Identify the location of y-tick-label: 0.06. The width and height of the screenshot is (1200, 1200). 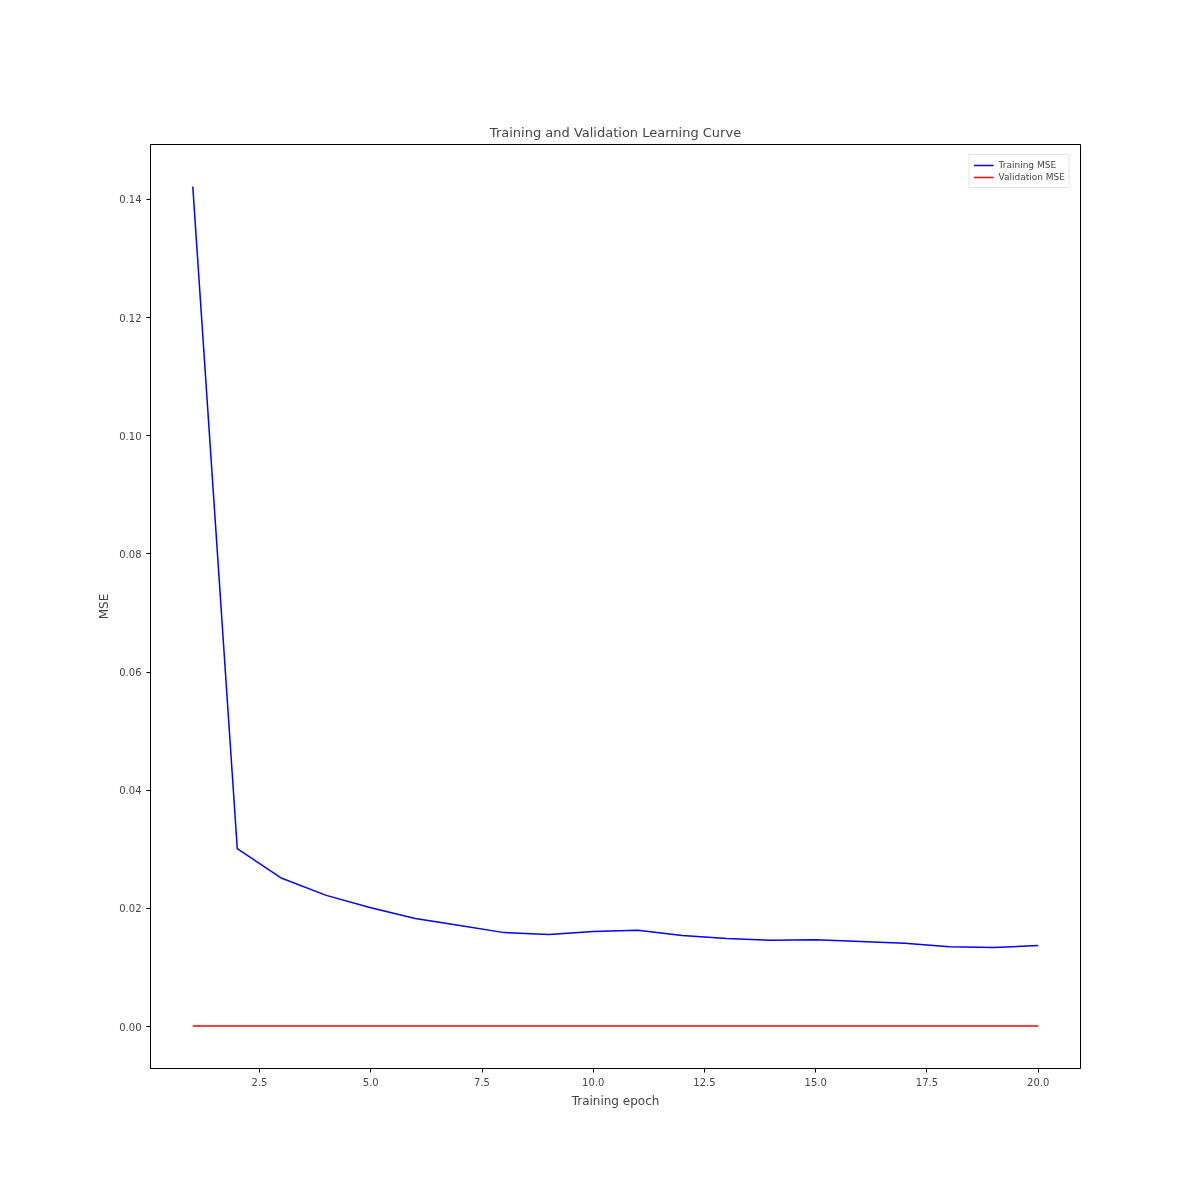
(130, 673).